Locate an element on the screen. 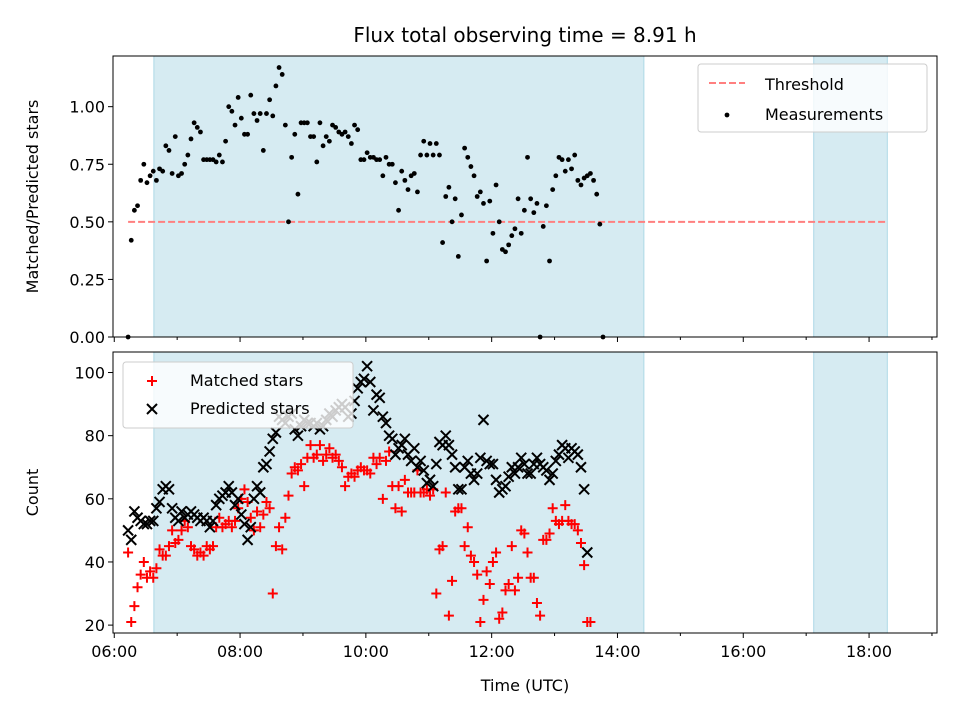 The height and width of the screenshot is (720, 960). legend-matched-swatch is located at coordinates (152, 381).